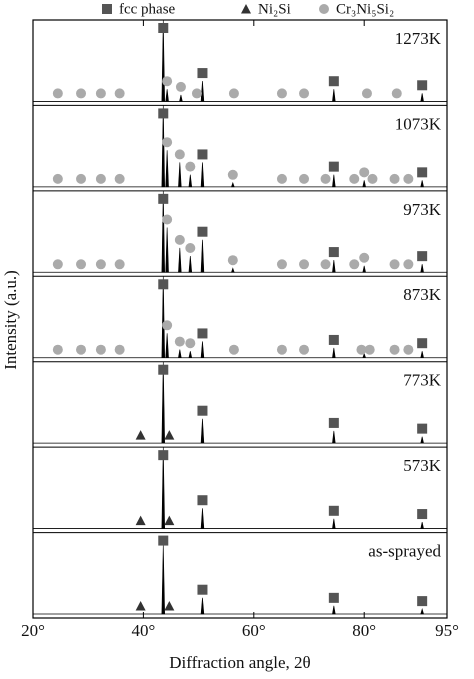 The height and width of the screenshot is (679, 474). Describe the element at coordinates (422, 209) in the screenshot. I see `panel-label: 973K` at that location.